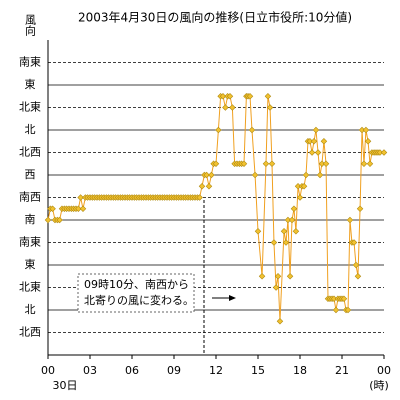  What do you see at coordinates (136, 284) in the screenshot?
I see `annotation-text: 09時10分、南西から` at bounding box center [136, 284].